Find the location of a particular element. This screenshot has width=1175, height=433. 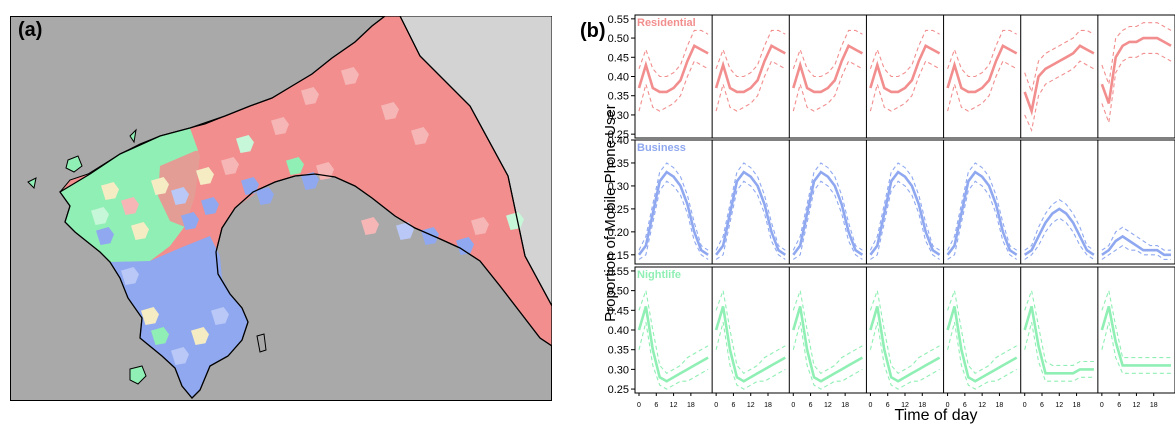

x-axis-label: Time of day is located at coordinates (936, 415).